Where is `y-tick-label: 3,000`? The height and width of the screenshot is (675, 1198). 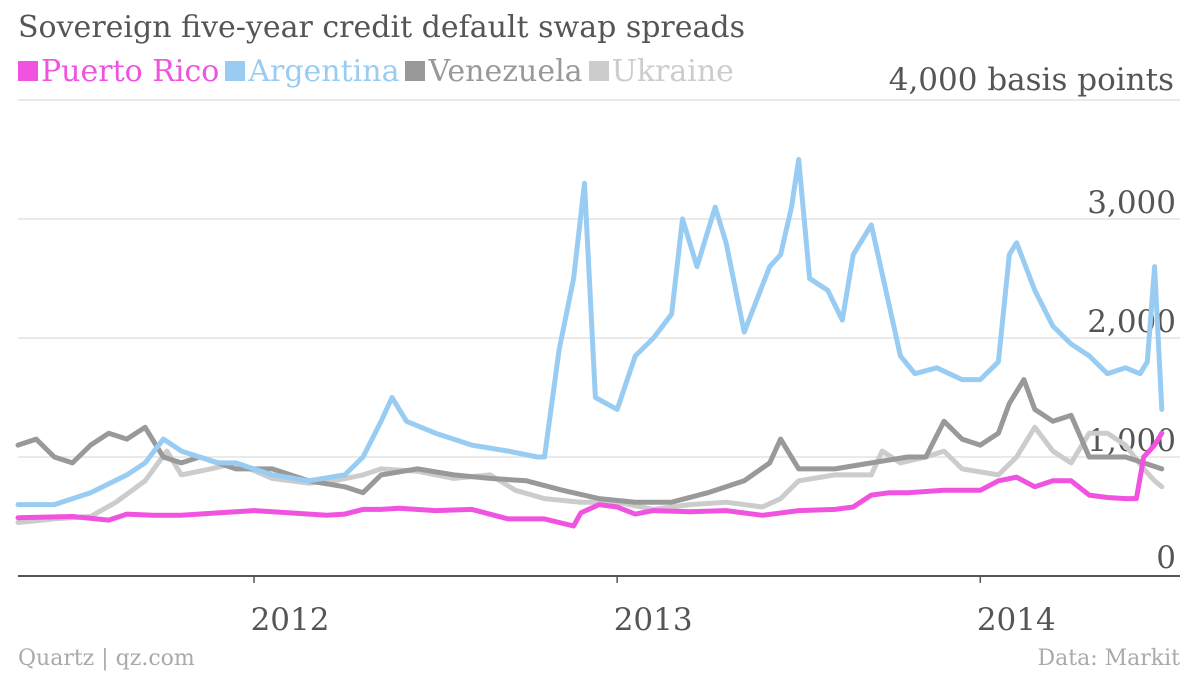
y-tick-label: 3,000 is located at coordinates (1131, 203).